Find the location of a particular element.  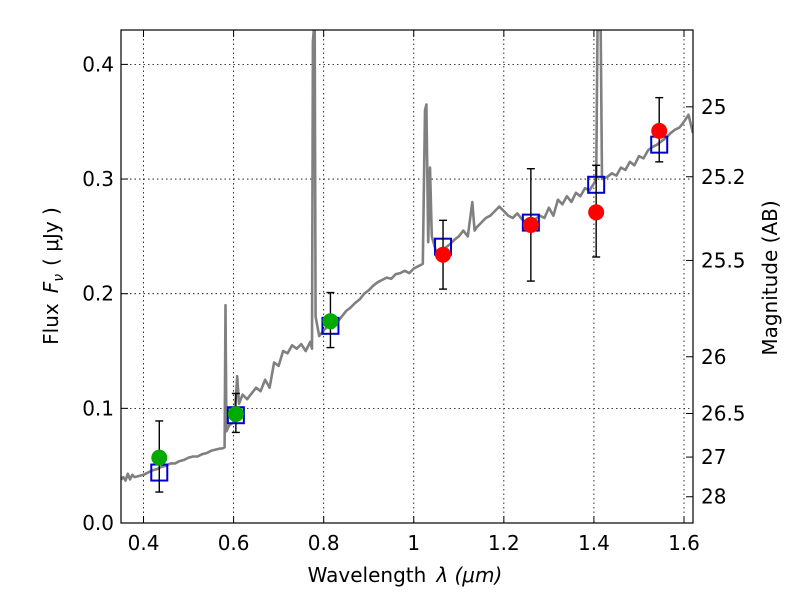

y2-axis-label: Magnitude (AB) is located at coordinates (770, 277).